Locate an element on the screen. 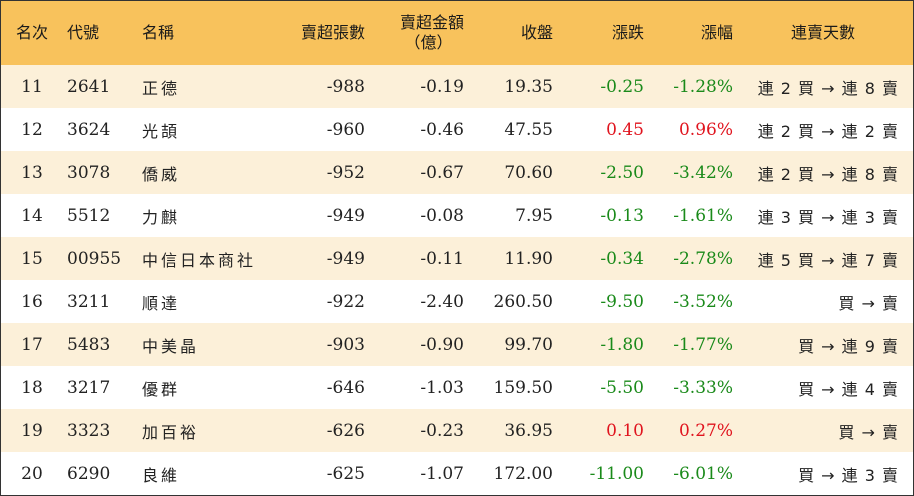  header-row: 名次 代號 名稱 賣超張數 賣超金額 （億） 收盤 漲跌 漲幅 連賣天數 is located at coordinates (457, 33).